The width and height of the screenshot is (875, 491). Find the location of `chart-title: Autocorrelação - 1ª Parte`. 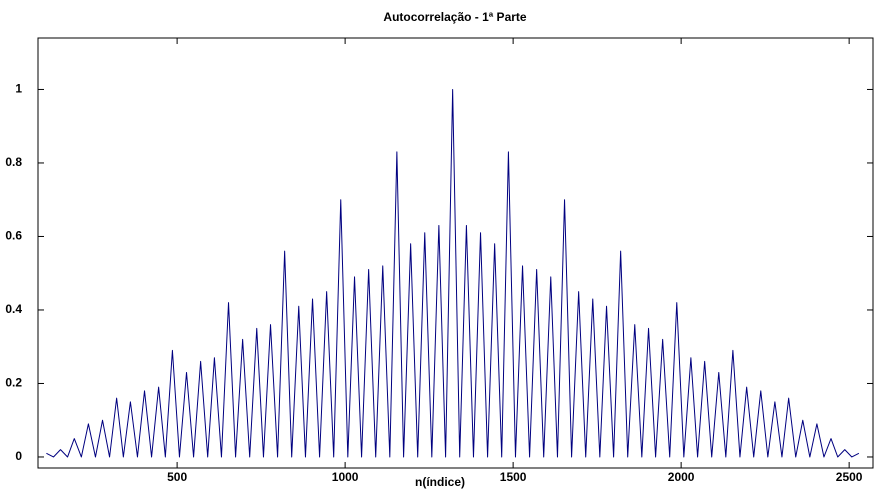

chart-title: Autocorrelação - 1ª Parte is located at coordinates (454, 17).